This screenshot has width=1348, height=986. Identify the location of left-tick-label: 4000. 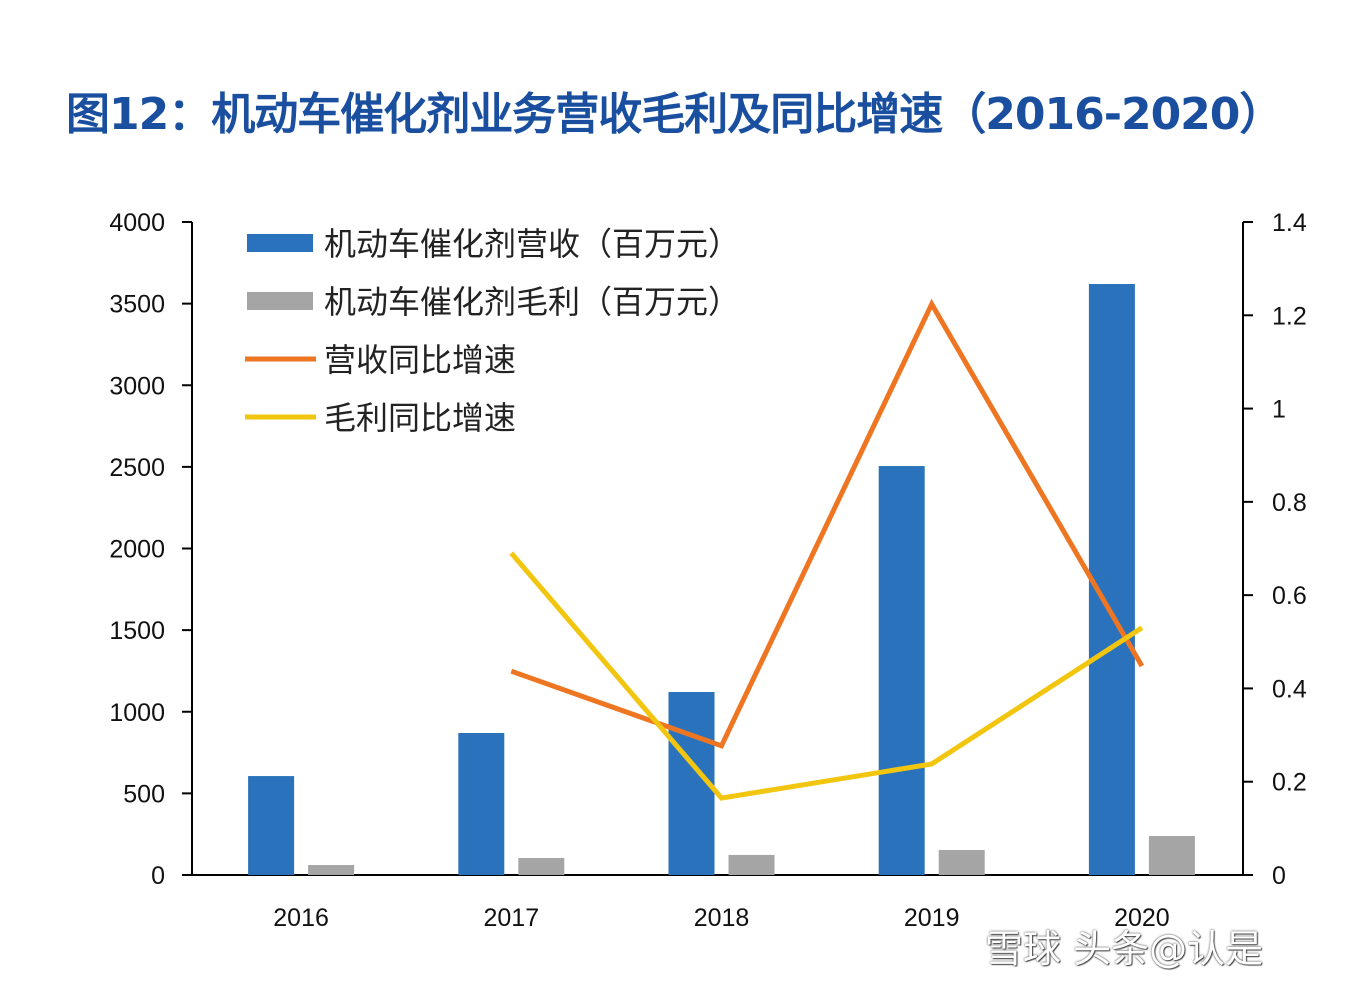
(137, 223).